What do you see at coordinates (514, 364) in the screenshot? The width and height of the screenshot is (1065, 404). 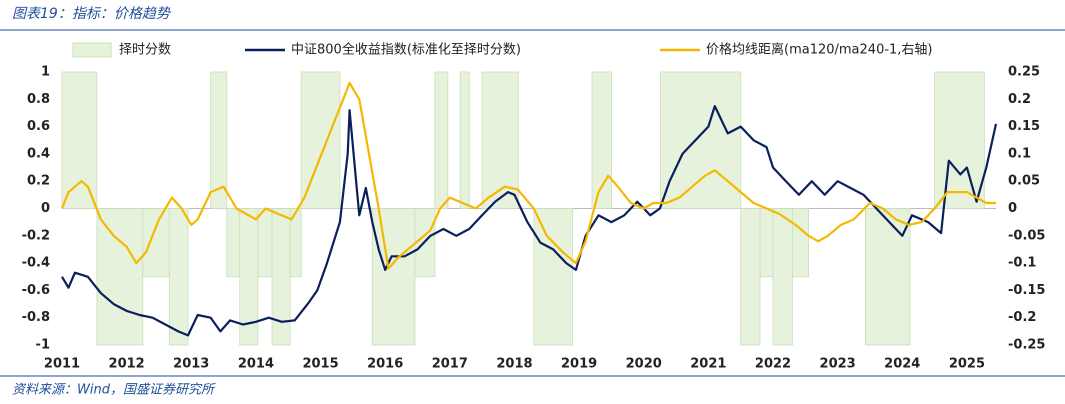 I see `x-tick-label: 2018` at bounding box center [514, 364].